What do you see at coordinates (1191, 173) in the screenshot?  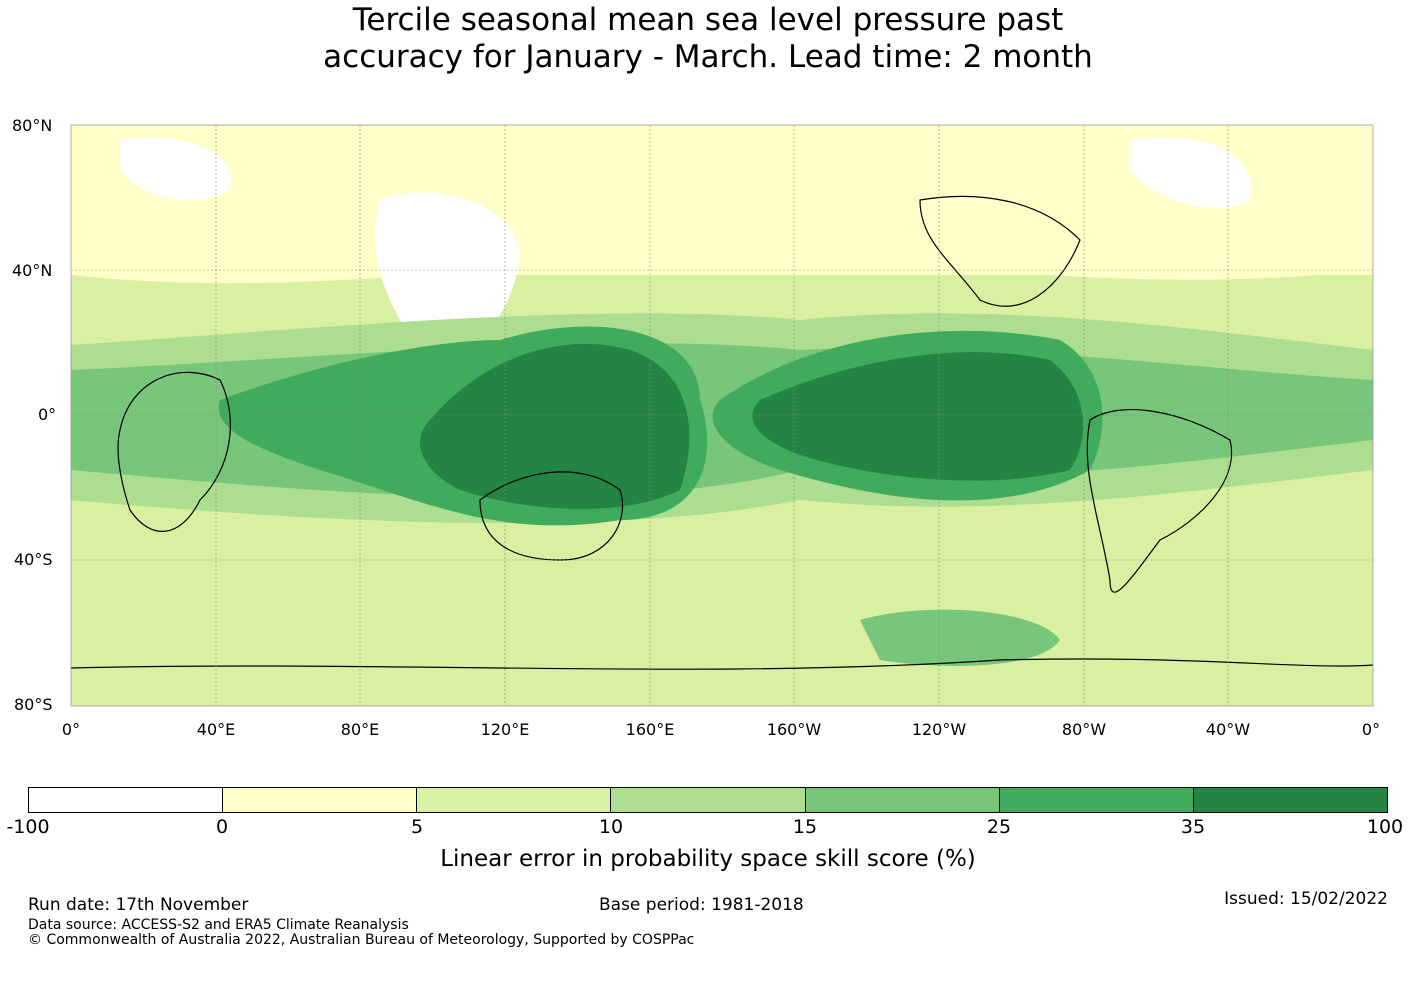 I see `field-greenland-white` at bounding box center [1191, 173].